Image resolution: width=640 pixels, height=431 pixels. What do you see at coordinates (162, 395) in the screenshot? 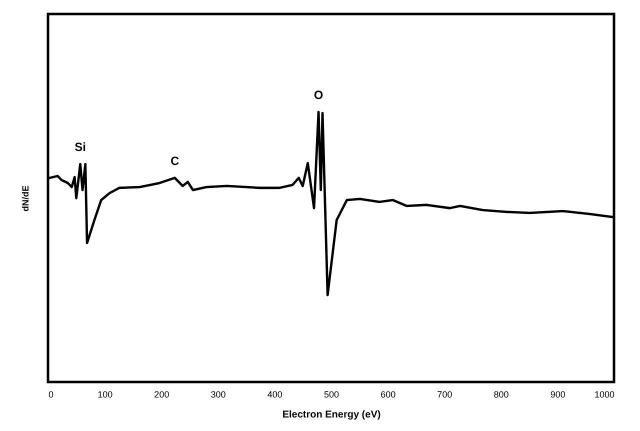
I see `x-tick-label: 200` at bounding box center [162, 395].